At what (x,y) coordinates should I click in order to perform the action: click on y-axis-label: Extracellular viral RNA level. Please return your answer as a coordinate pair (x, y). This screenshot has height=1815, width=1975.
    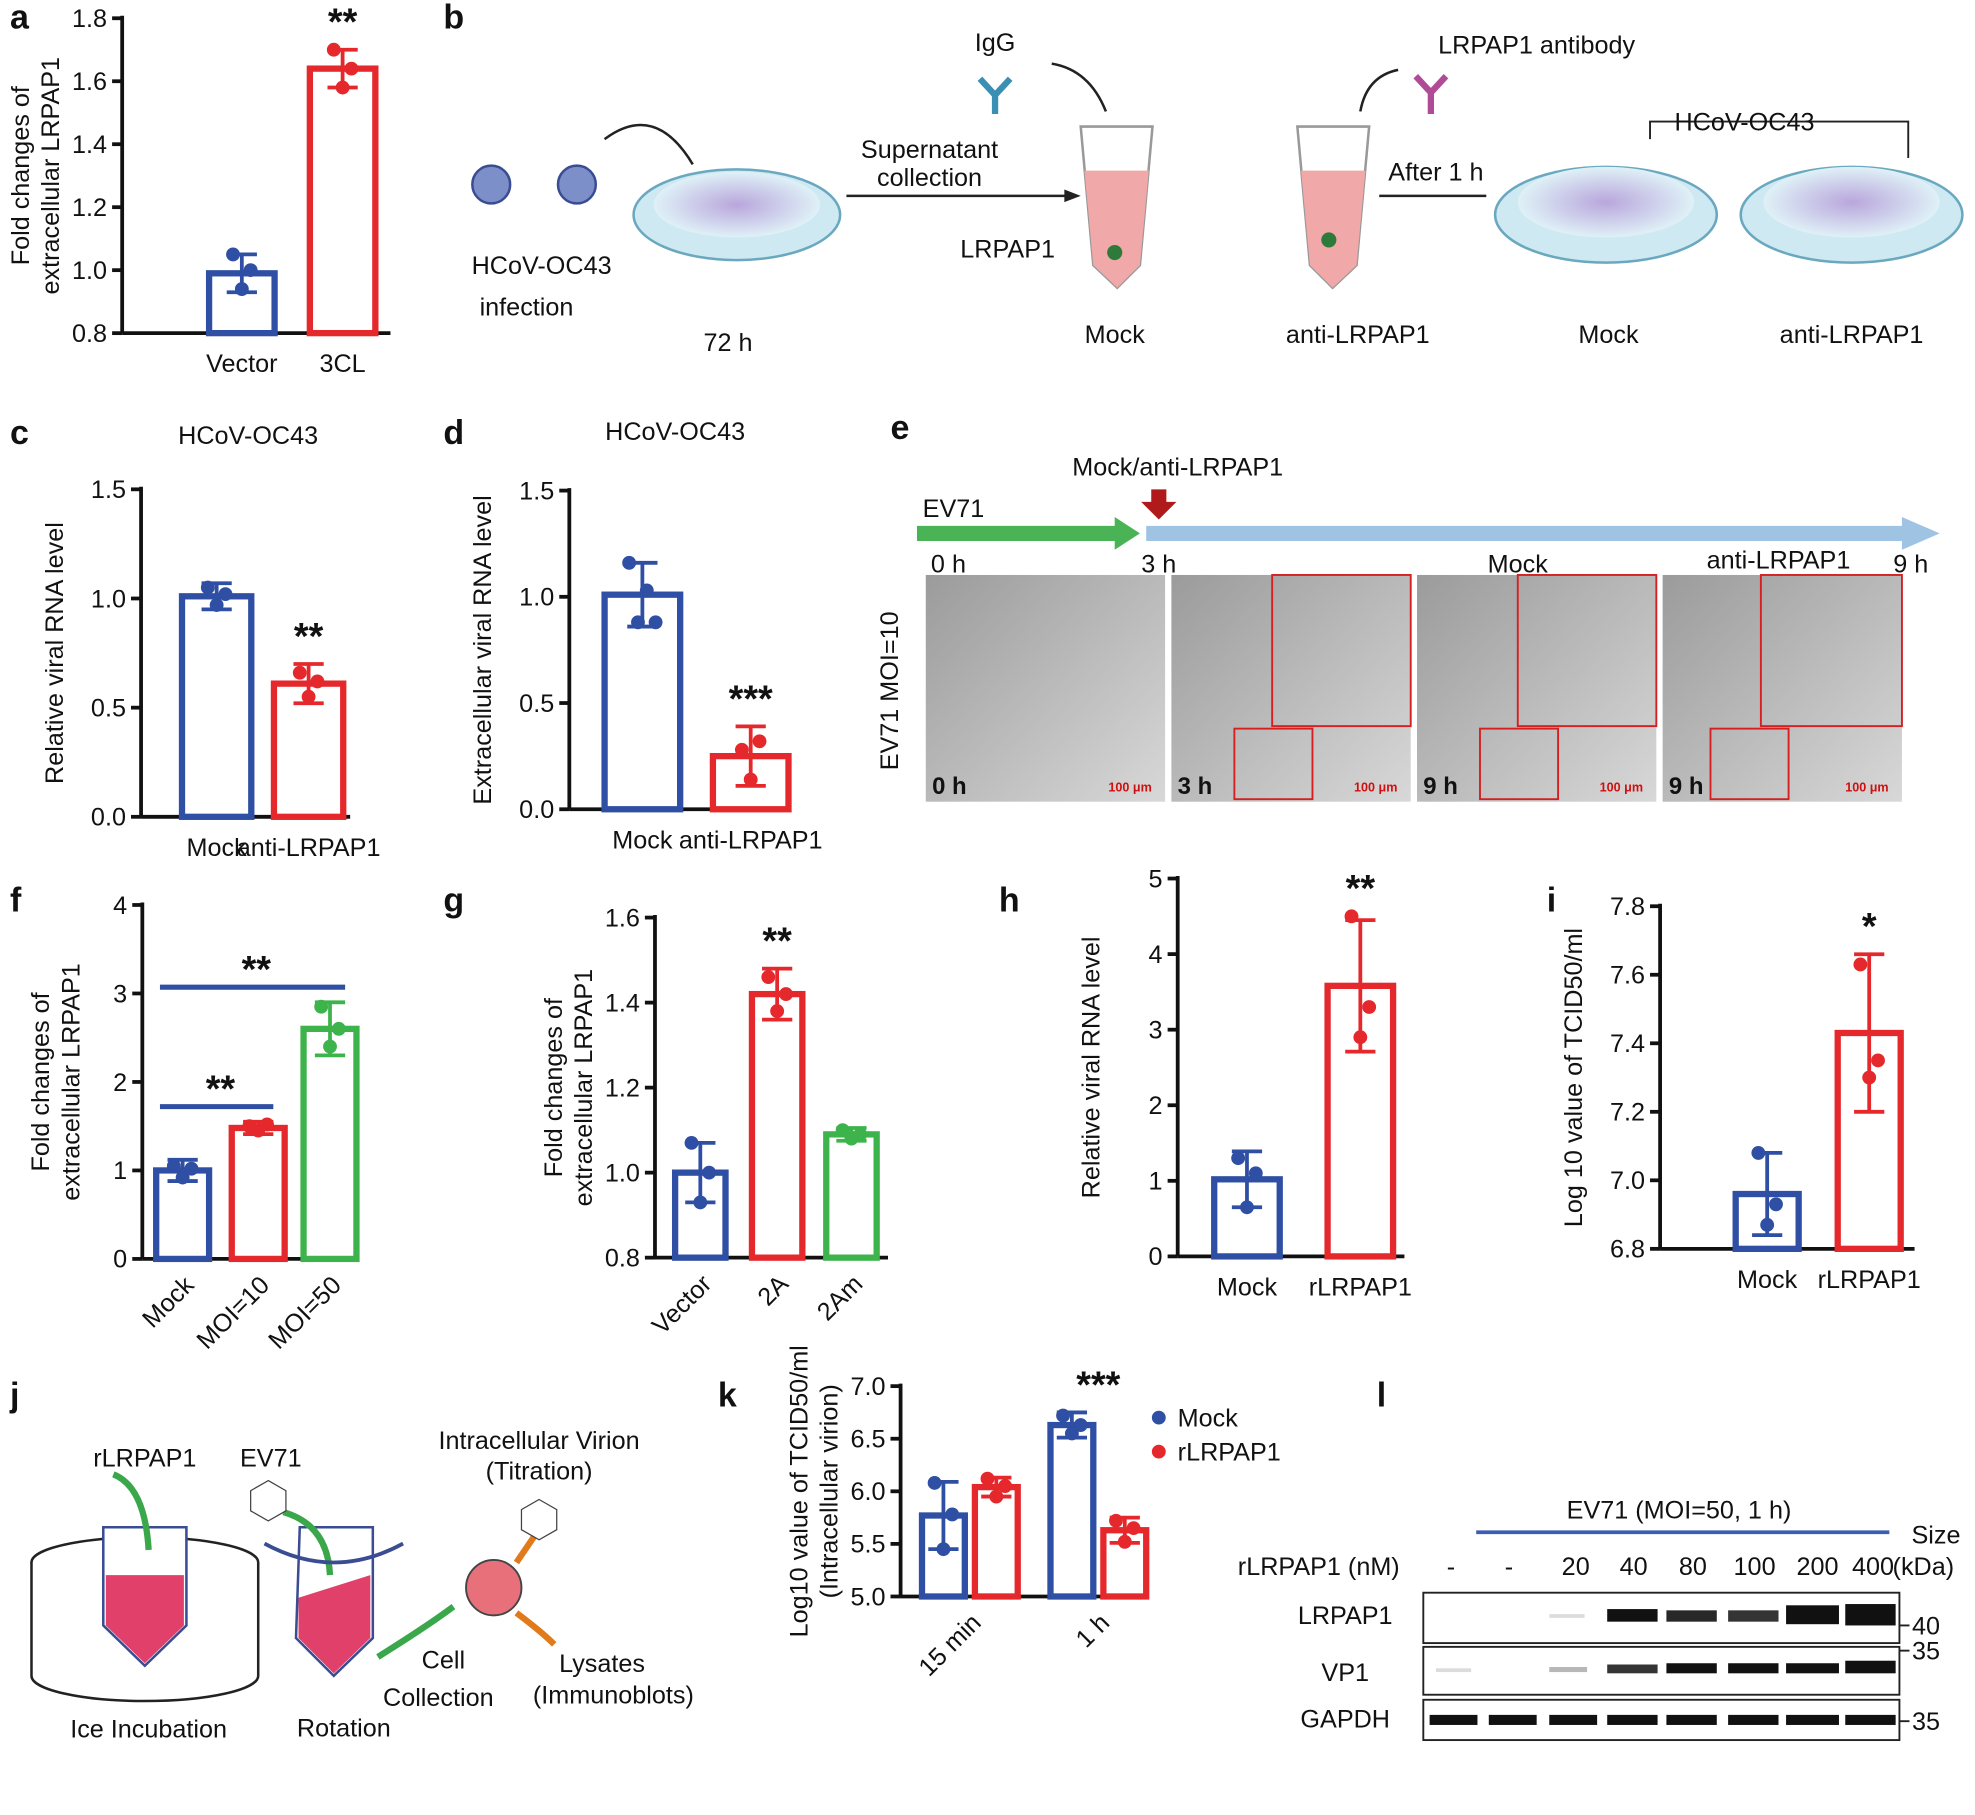
    Looking at the image, I should click on (483, 649).